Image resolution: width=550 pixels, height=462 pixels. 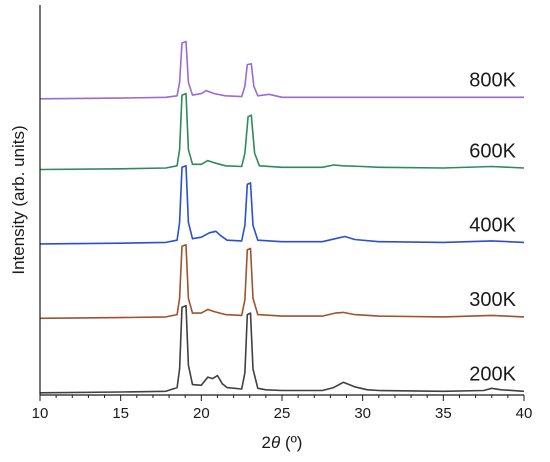 I want to click on x-tick-label-20: 20, so click(x=201, y=413).